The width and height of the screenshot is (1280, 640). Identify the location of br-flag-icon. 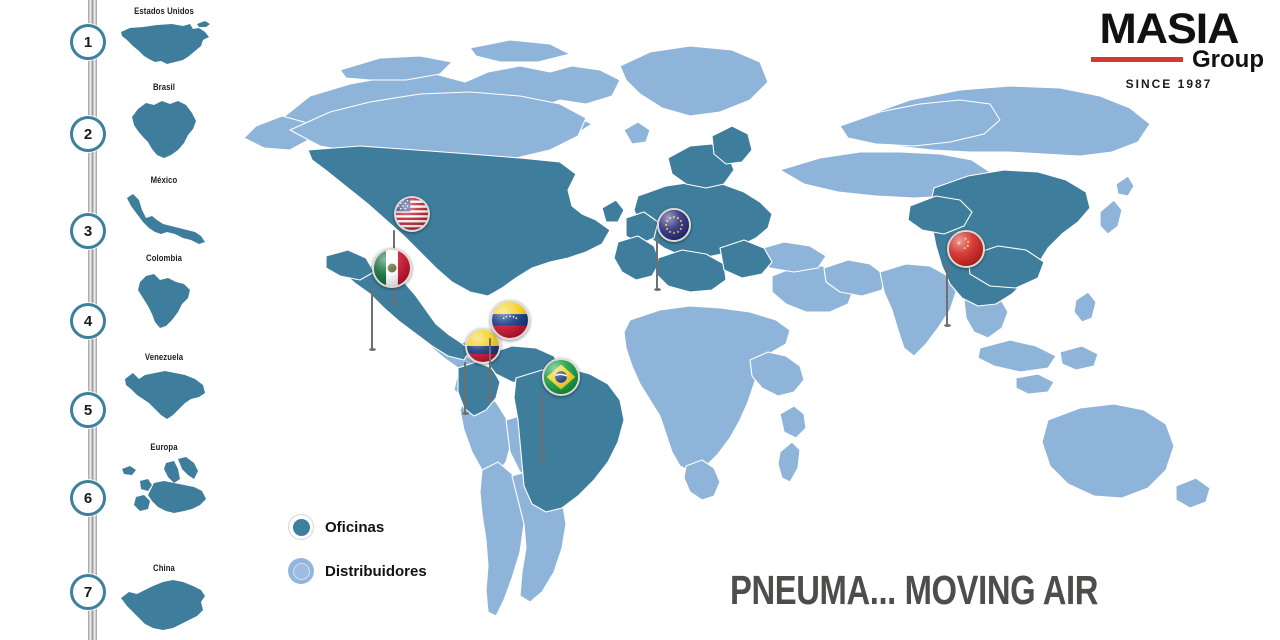
(561, 377).